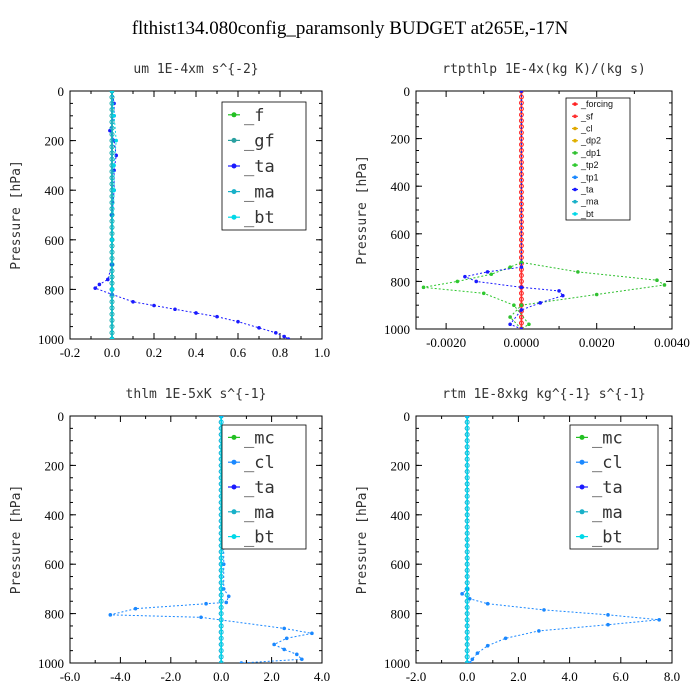 This screenshot has width=700, height=700. What do you see at coordinates (513, 210) in the screenshot?
I see `series-line-ta` at bounding box center [513, 210].